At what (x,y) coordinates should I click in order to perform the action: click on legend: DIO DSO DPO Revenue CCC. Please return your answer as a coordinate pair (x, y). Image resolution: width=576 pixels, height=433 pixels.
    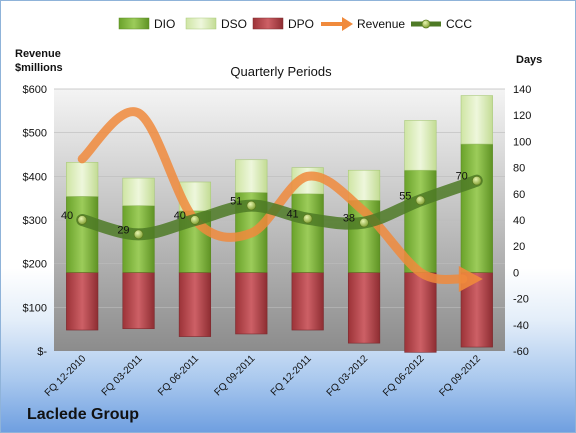
    Looking at the image, I should click on (295, 24).